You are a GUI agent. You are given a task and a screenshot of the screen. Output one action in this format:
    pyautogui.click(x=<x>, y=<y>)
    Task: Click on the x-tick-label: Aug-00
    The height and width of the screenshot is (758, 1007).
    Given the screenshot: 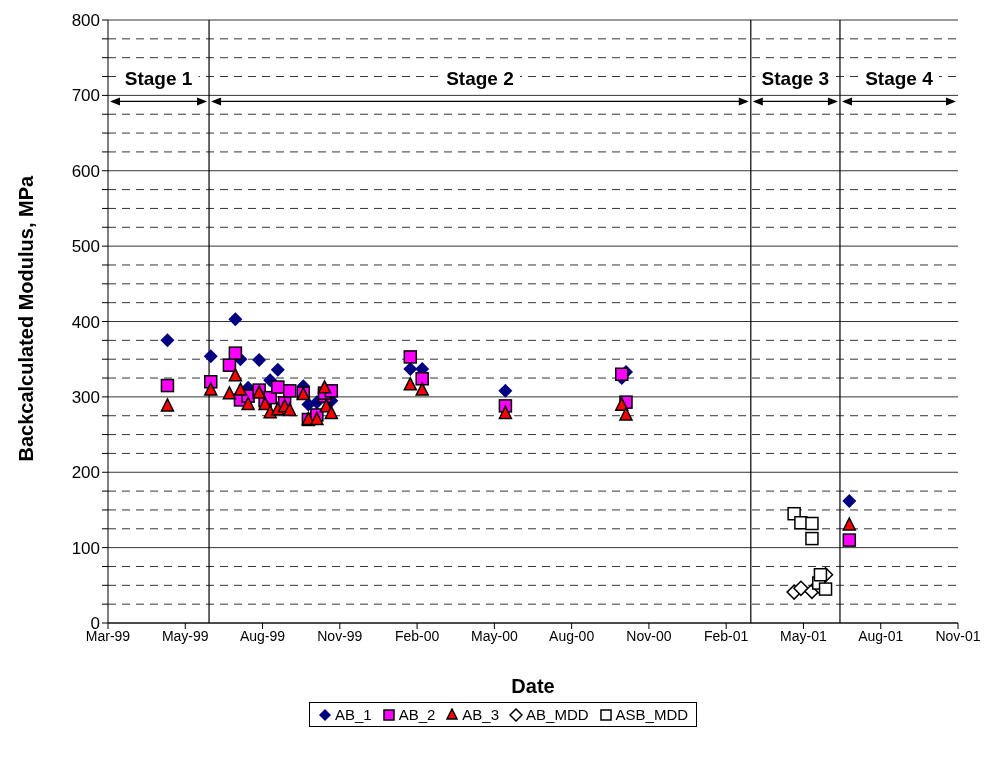 What is the action you would take?
    pyautogui.click(x=572, y=635)
    